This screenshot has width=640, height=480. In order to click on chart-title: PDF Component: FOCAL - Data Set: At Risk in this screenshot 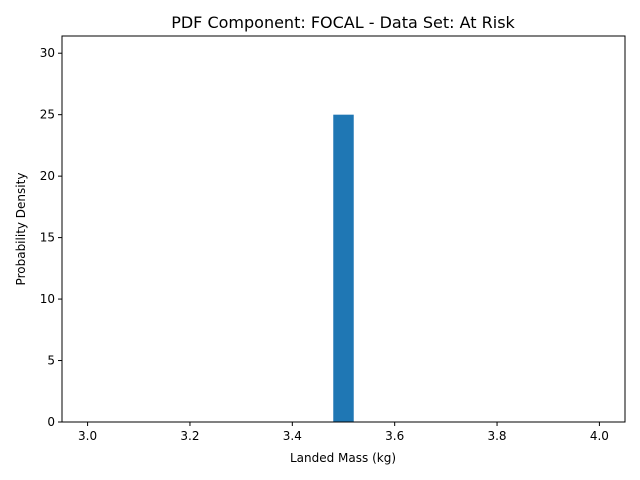, I will do `click(343, 22)`.